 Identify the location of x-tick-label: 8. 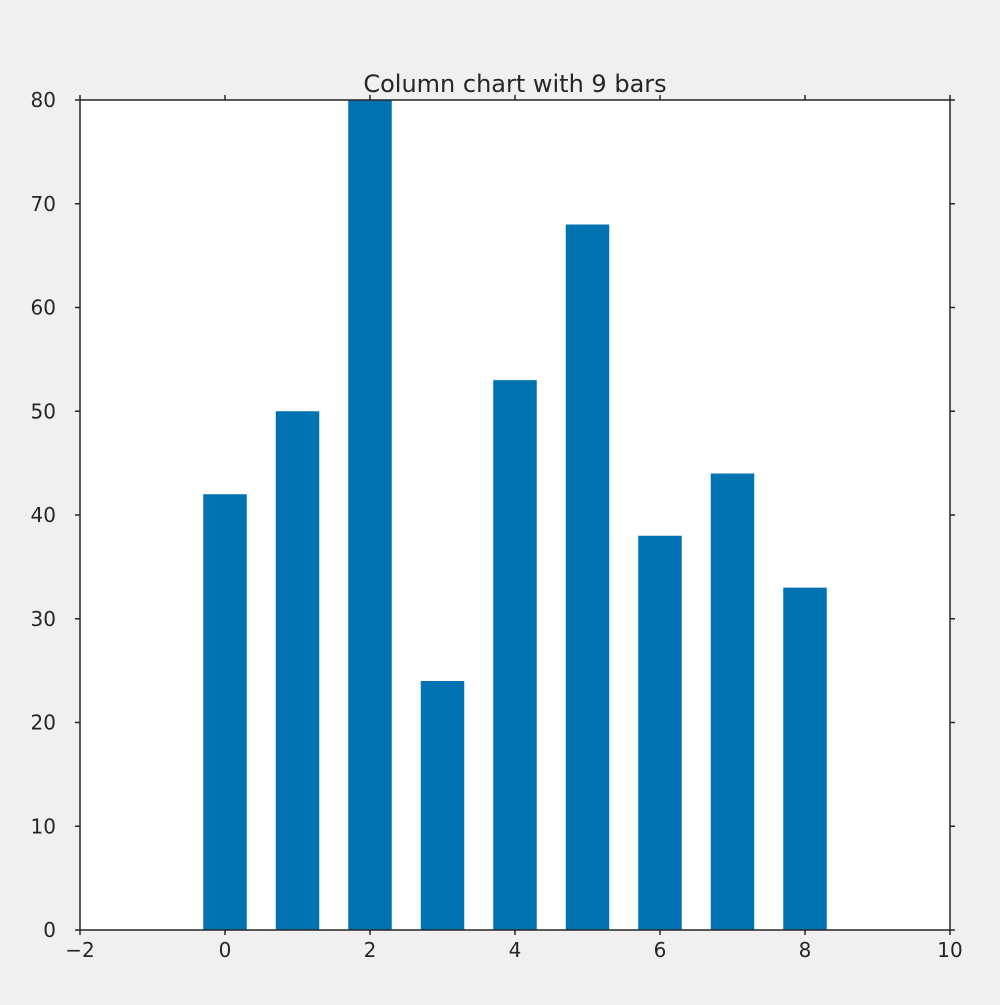
(805, 950).